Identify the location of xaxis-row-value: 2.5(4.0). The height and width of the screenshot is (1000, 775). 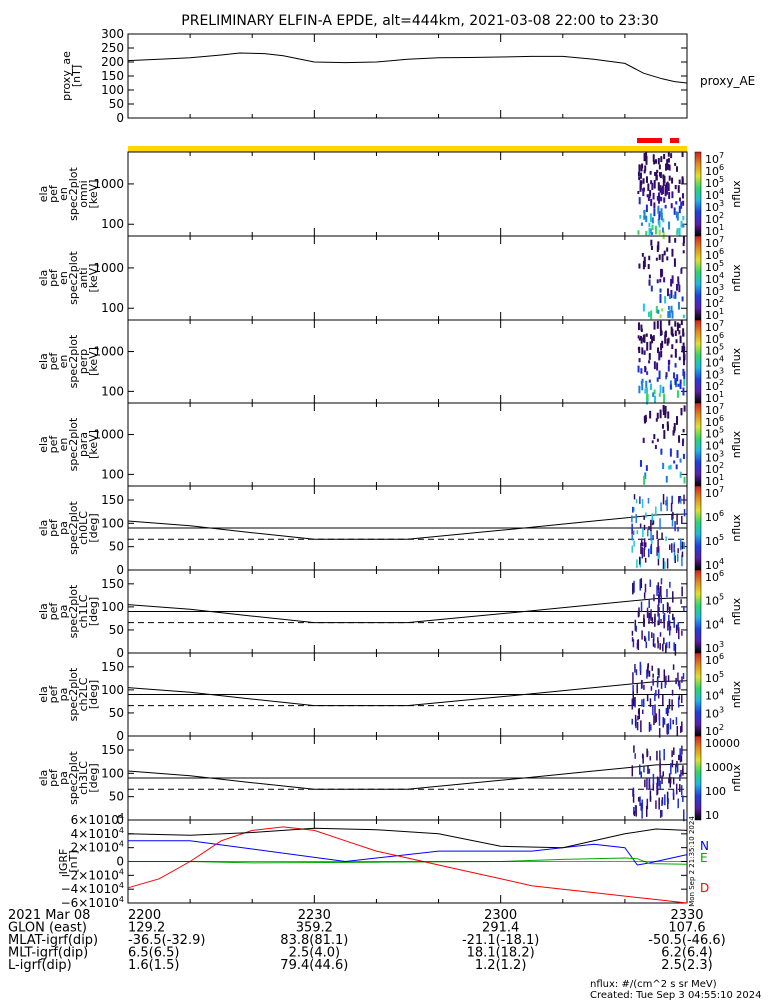
(315, 953).